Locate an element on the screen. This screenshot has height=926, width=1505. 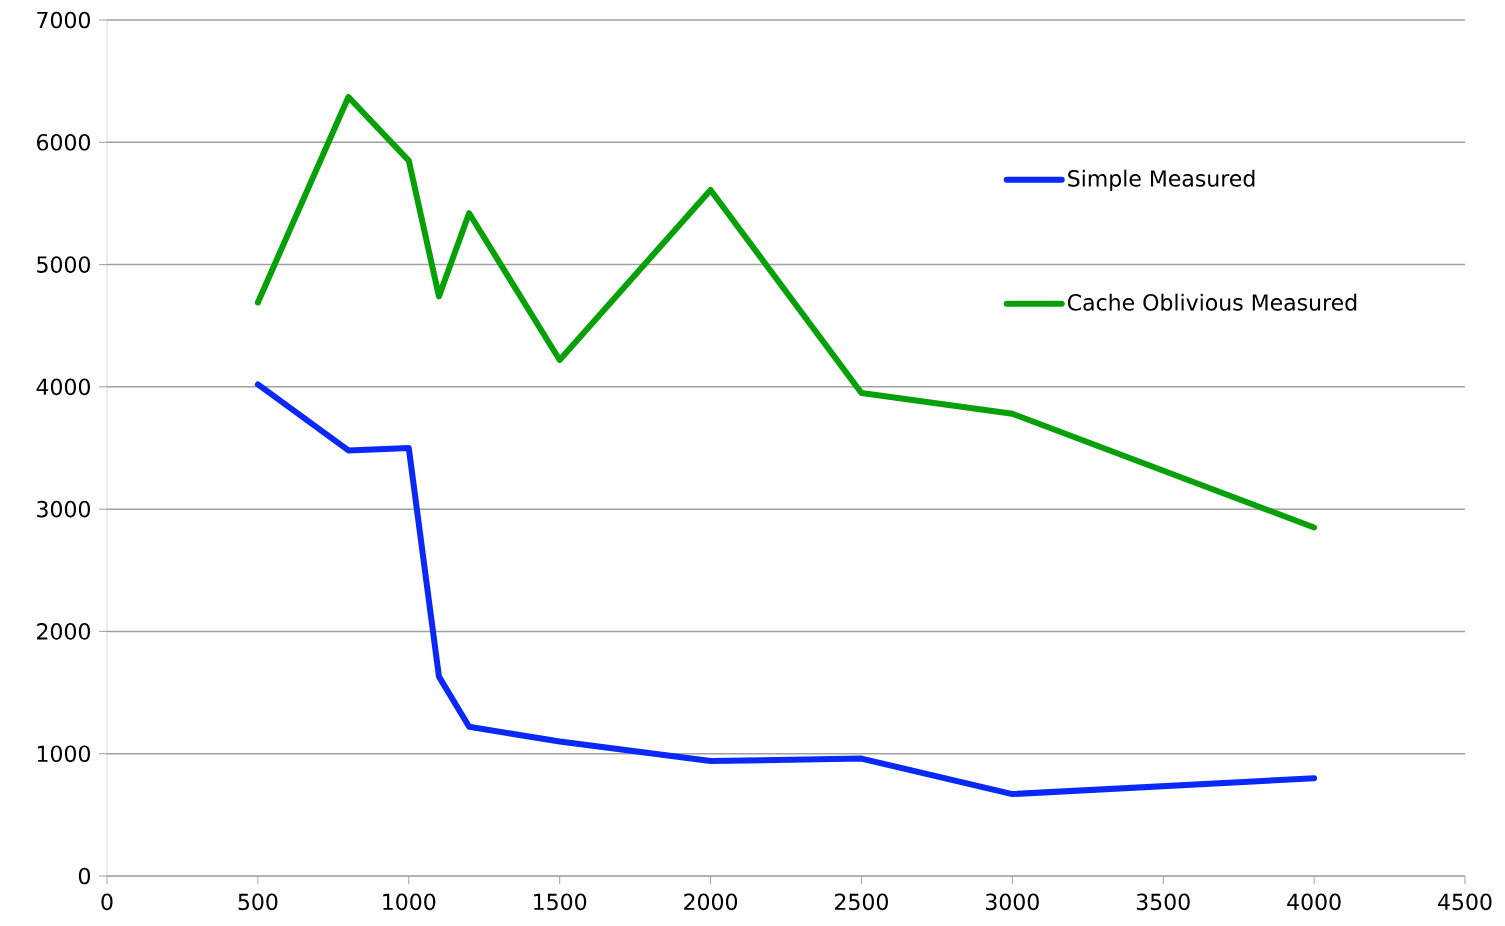
y-tick-label: 0 is located at coordinates (84, 876).